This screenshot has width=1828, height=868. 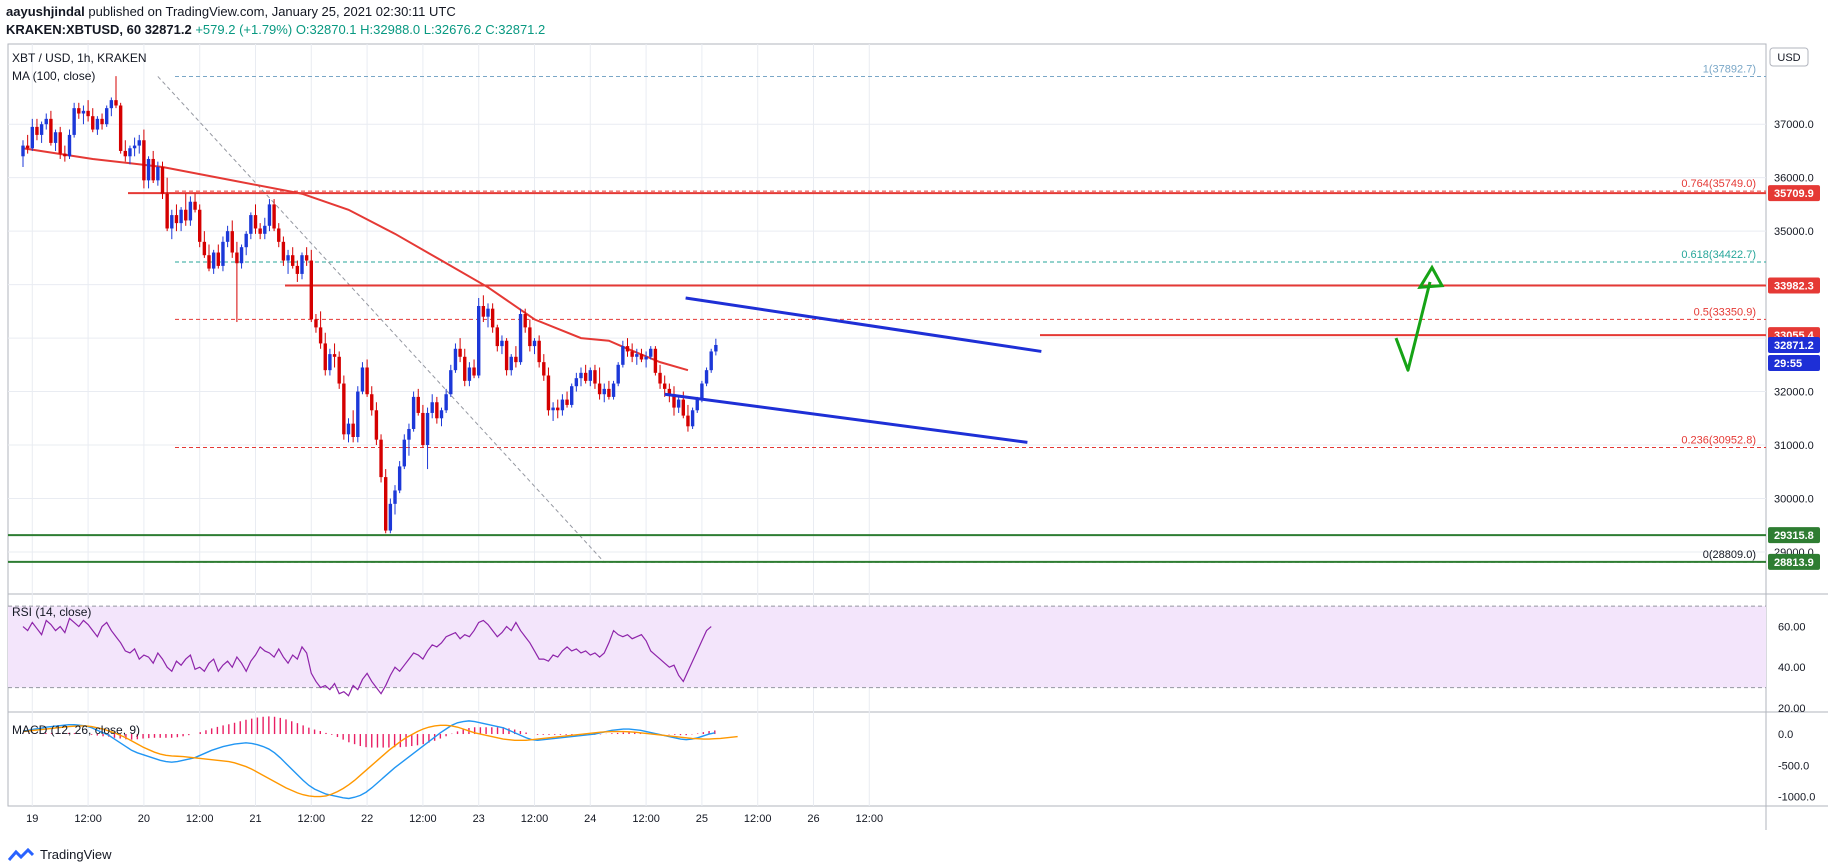 What do you see at coordinates (1792, 709) in the screenshot?
I see `rsi-tick-label: 20.00` at bounding box center [1792, 709].